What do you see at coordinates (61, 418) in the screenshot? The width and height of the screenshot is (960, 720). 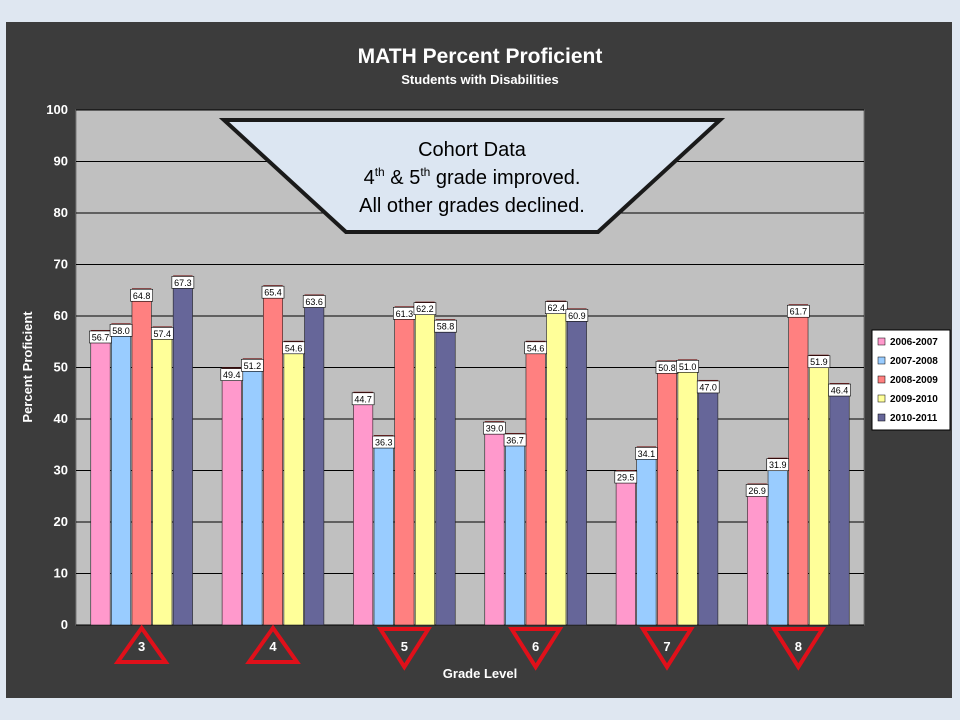 I see `y-tick-label: 40` at bounding box center [61, 418].